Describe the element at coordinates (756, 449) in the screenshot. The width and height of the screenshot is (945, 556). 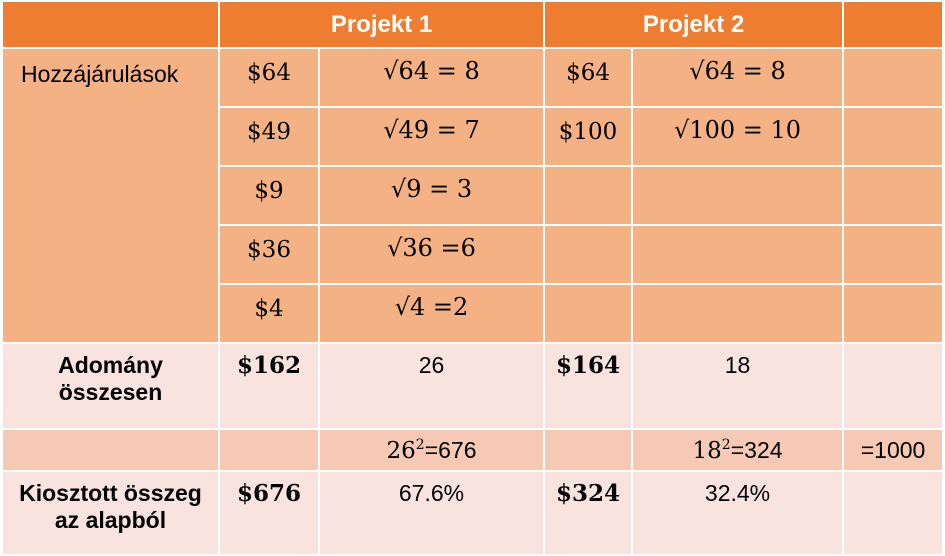
I see `p2-square-result: =324` at that location.